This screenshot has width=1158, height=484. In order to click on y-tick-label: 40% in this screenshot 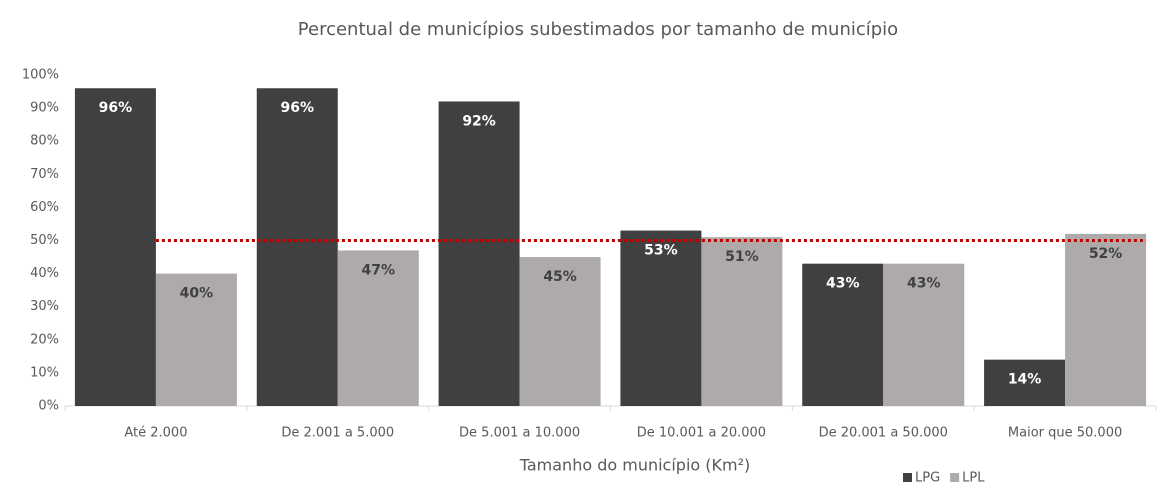, I will do `click(44, 273)`.